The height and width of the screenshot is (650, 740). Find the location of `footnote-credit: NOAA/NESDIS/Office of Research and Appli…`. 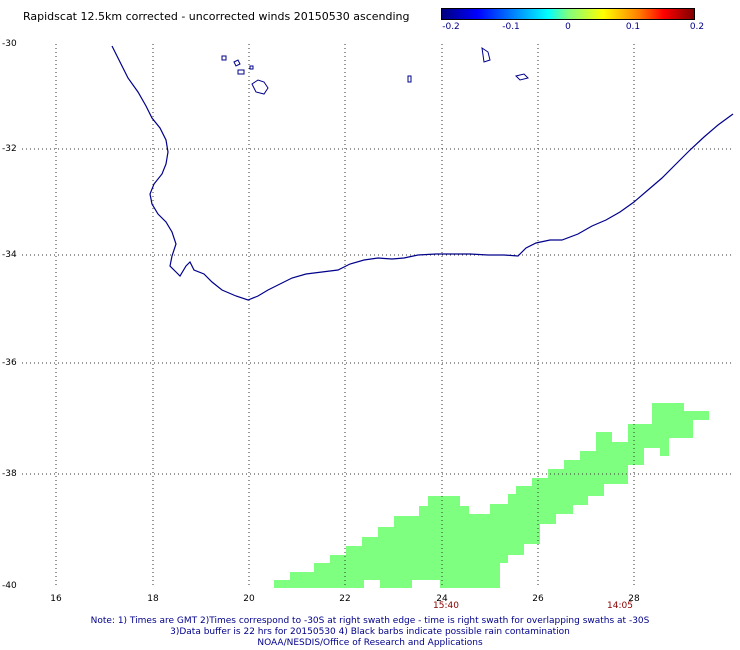

footnote-credit: NOAA/NESDIS/Office of Research and Appli… is located at coordinates (370, 643).